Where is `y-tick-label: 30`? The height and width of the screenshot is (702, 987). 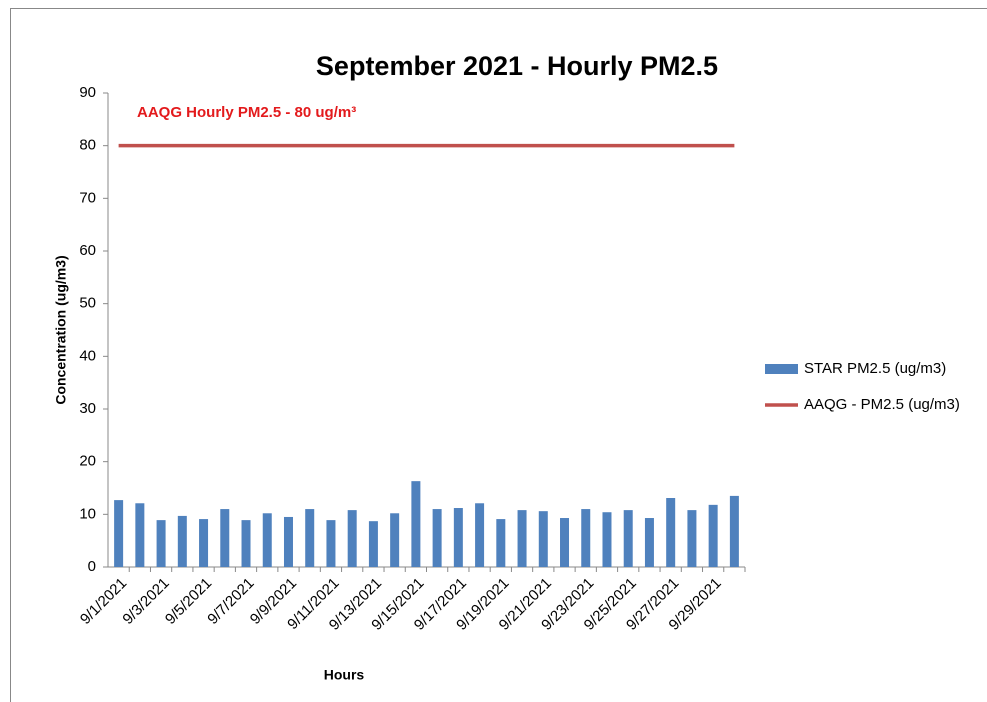
y-tick-label: 30 is located at coordinates (87, 408).